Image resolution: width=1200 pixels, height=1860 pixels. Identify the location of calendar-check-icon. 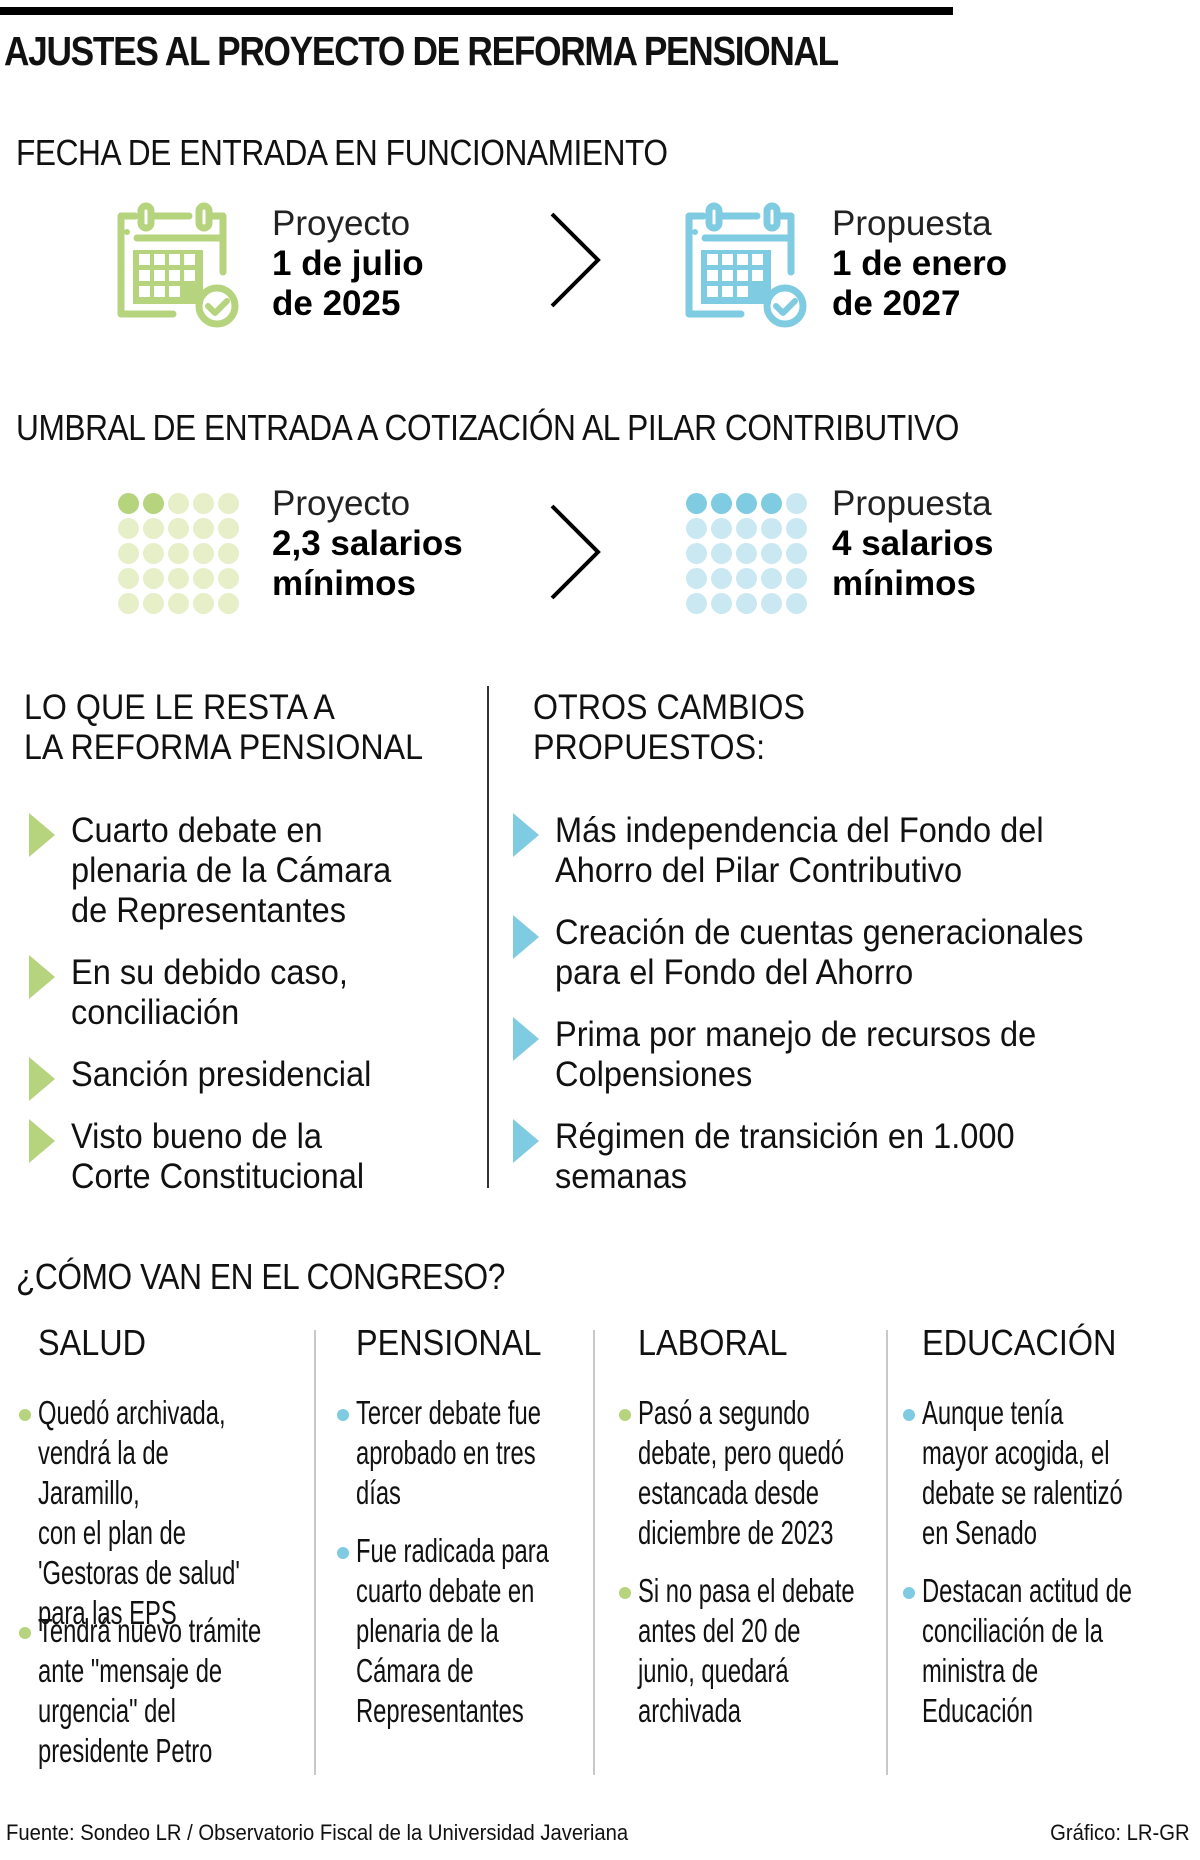
(178, 265).